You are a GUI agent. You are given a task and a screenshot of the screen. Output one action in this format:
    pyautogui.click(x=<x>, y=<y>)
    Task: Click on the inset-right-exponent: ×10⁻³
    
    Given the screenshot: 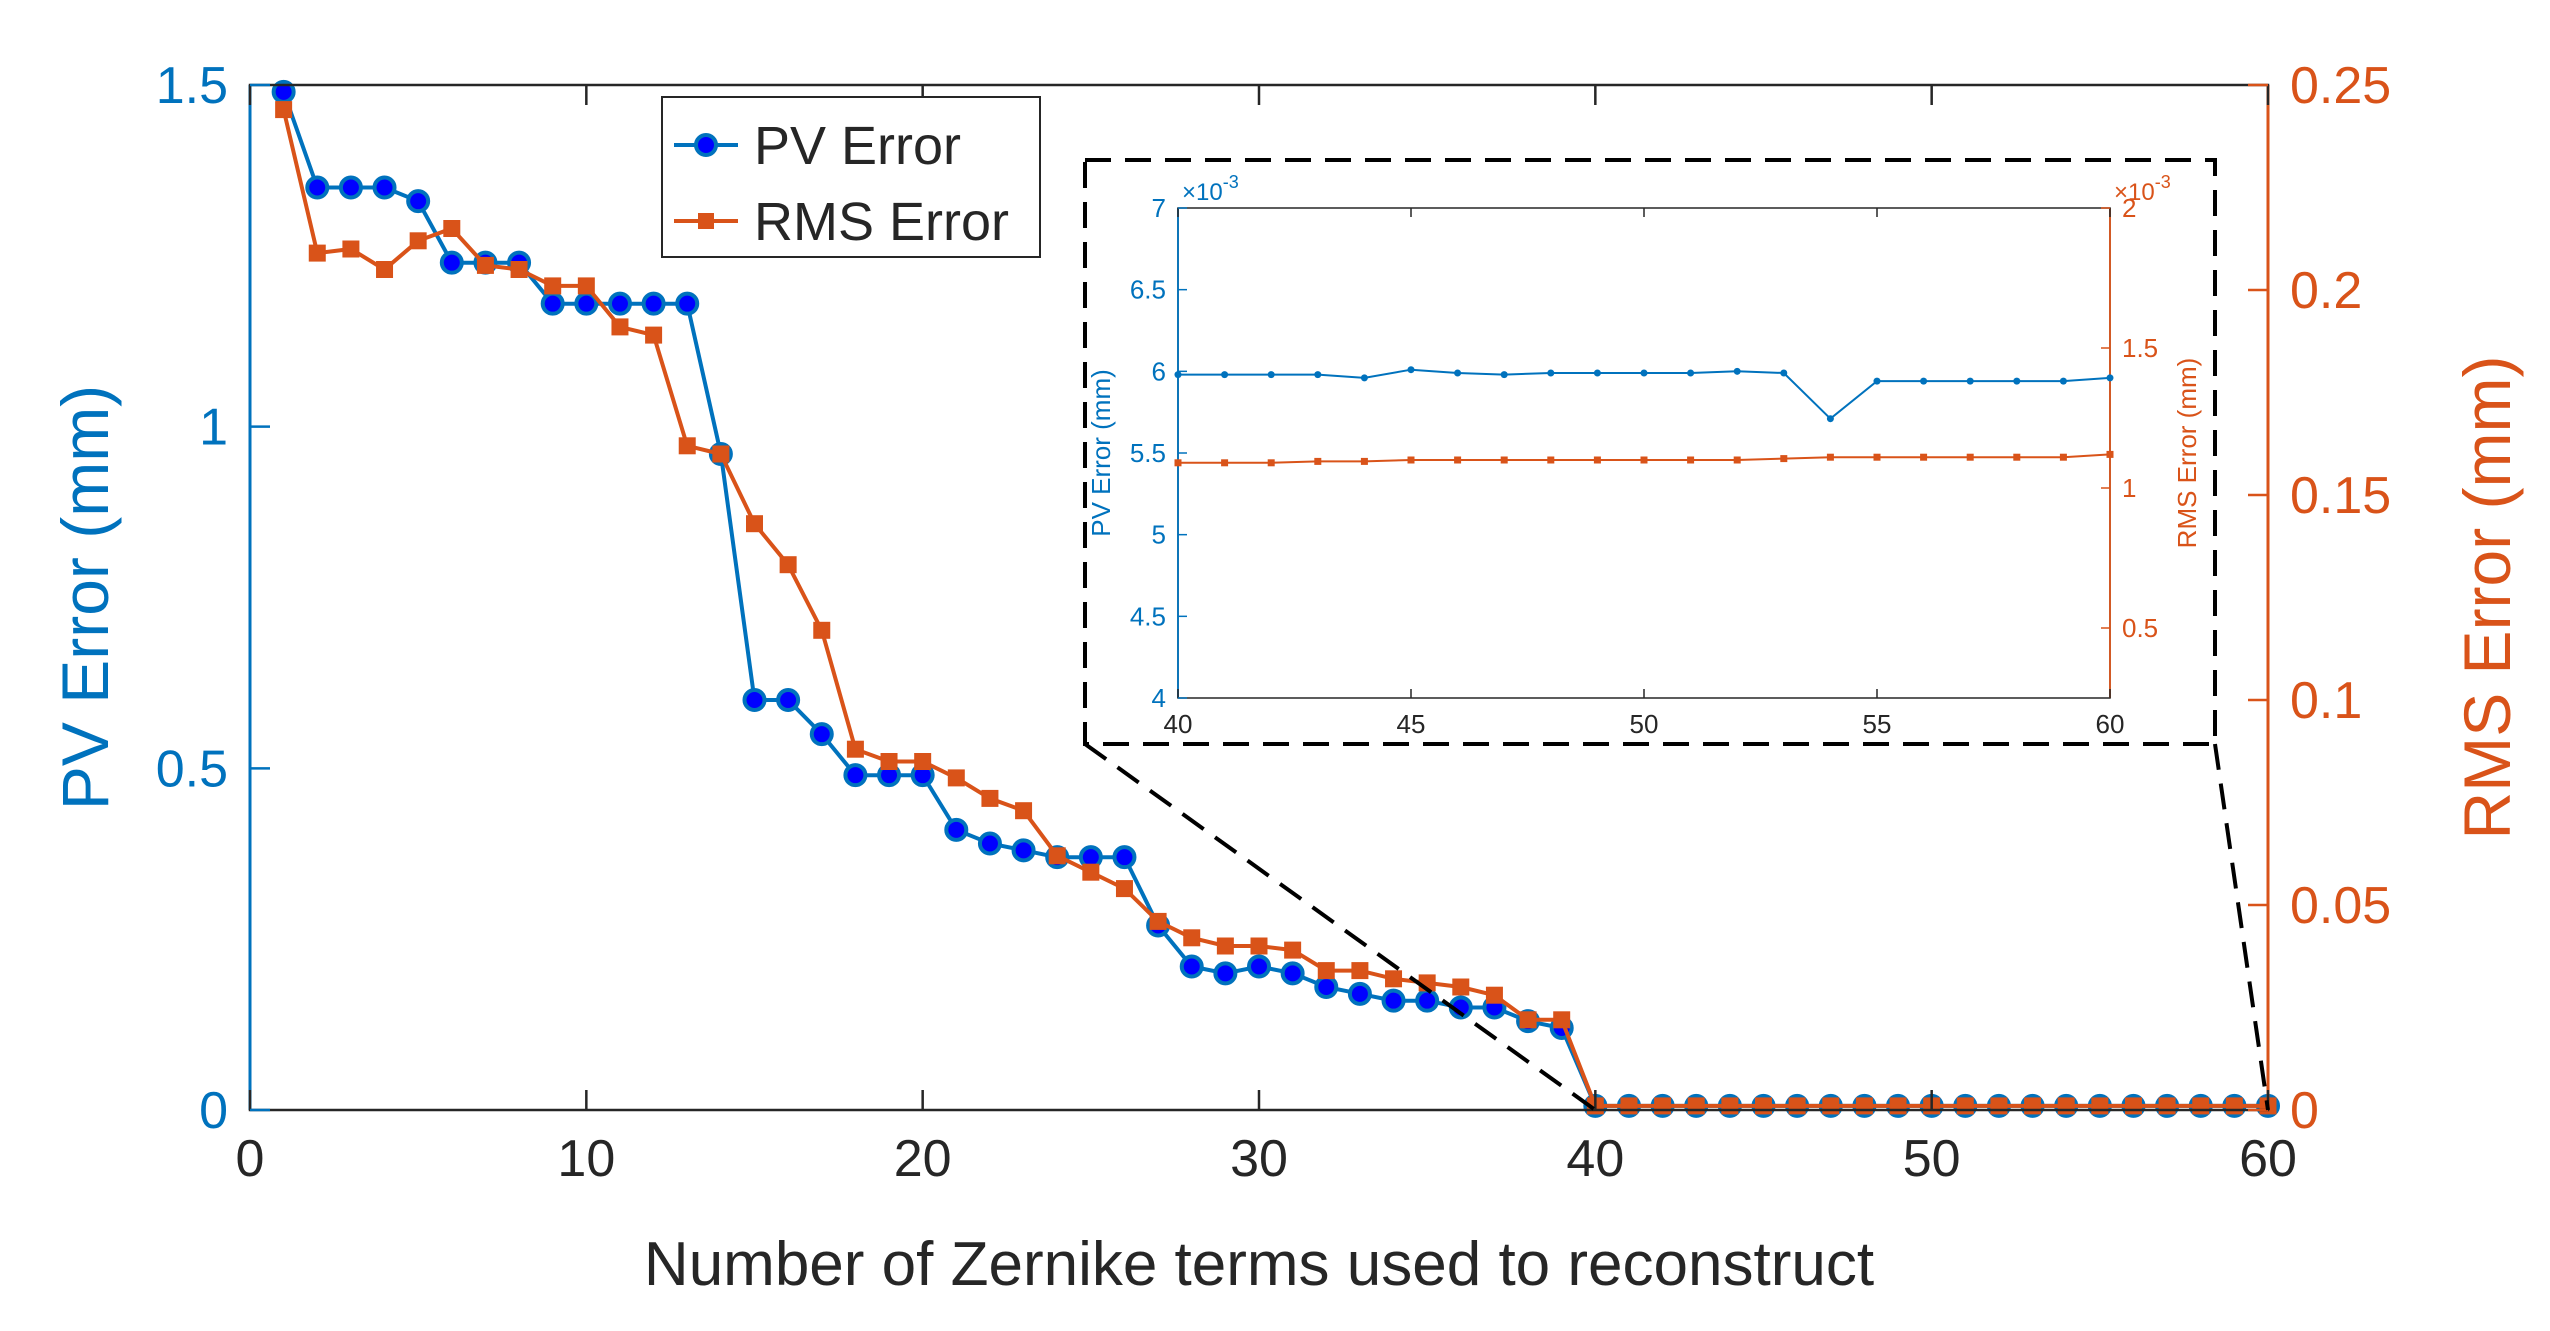 What is the action you would take?
    pyautogui.click(x=2142, y=189)
    